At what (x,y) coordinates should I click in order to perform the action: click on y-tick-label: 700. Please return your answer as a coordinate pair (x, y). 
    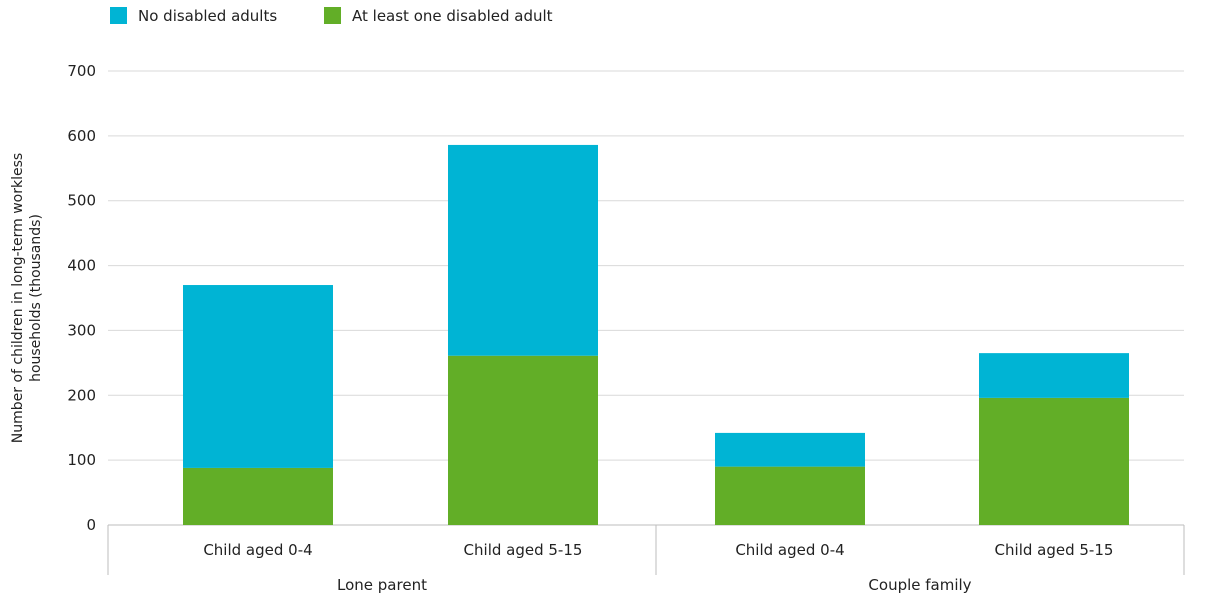
    Looking at the image, I should click on (81, 71).